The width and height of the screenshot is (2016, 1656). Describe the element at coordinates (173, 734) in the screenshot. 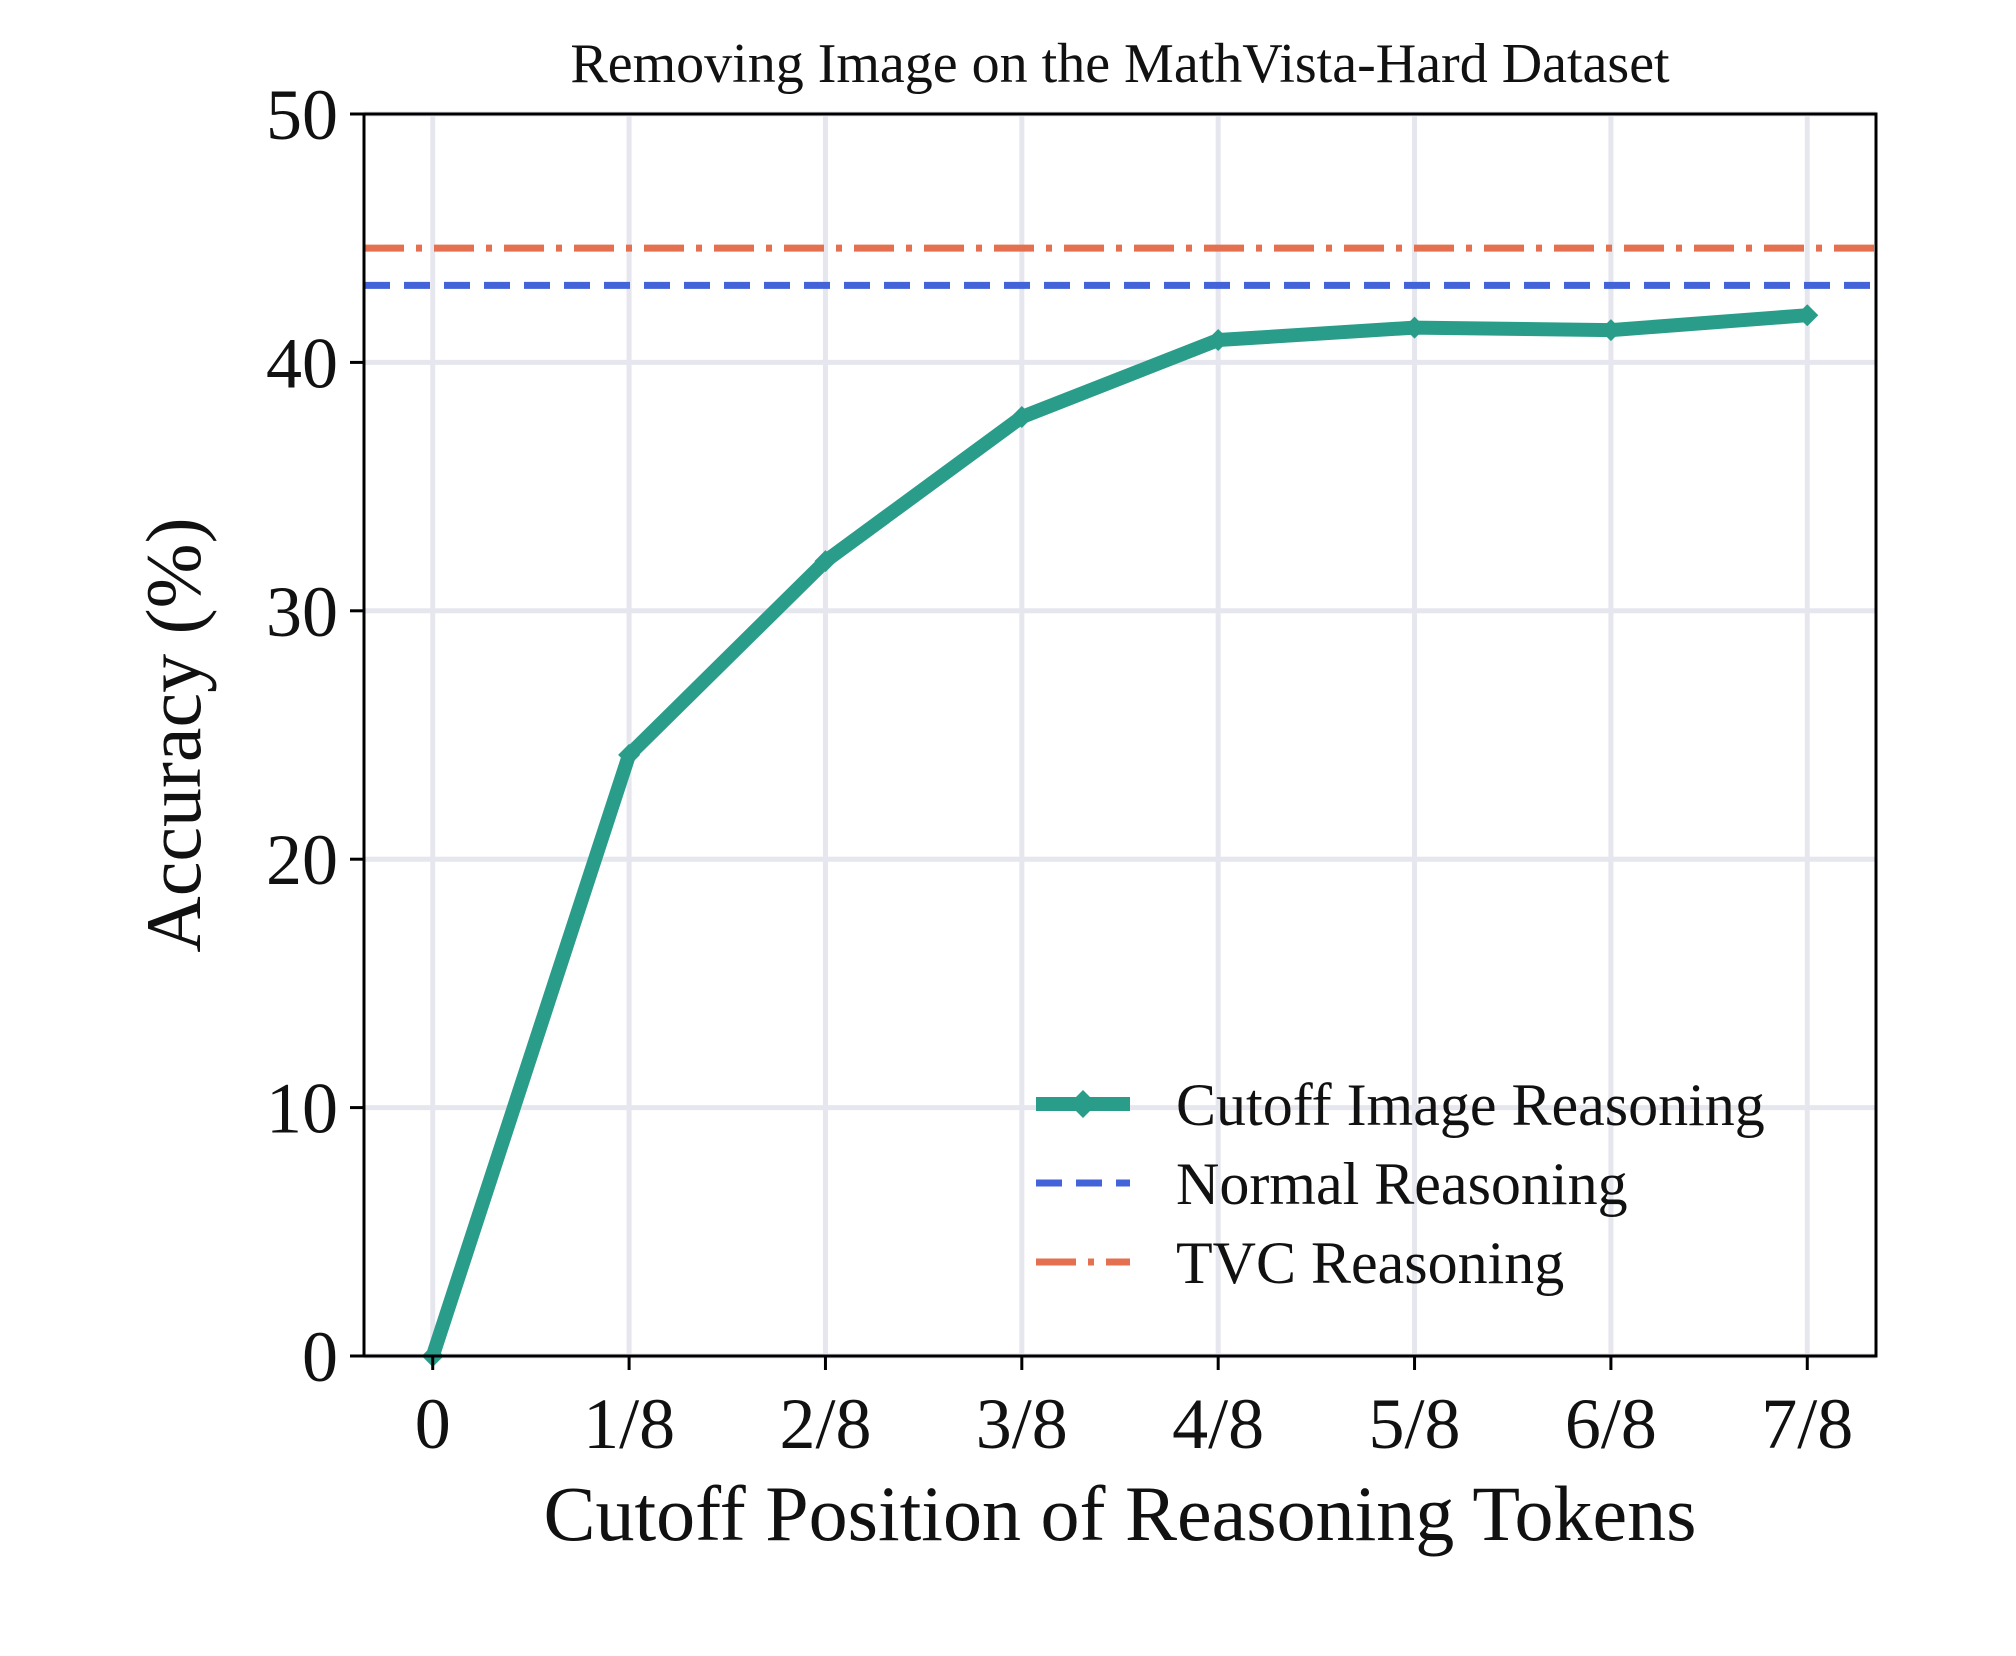

I see `y-axis-title: Accuracy (%)` at that location.